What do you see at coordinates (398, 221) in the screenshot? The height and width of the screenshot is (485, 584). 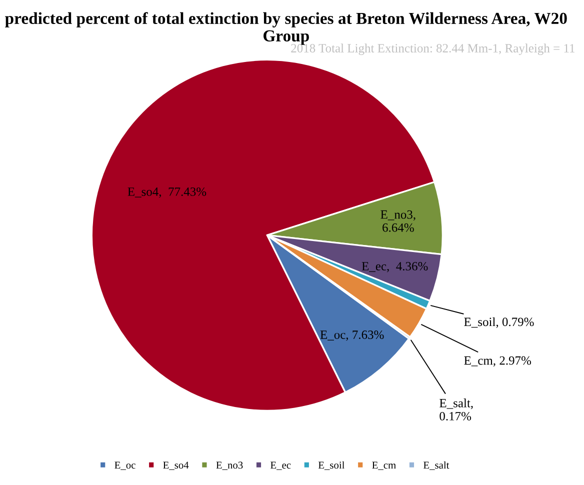 I see `data-label: E_no3, 6.64%` at bounding box center [398, 221].